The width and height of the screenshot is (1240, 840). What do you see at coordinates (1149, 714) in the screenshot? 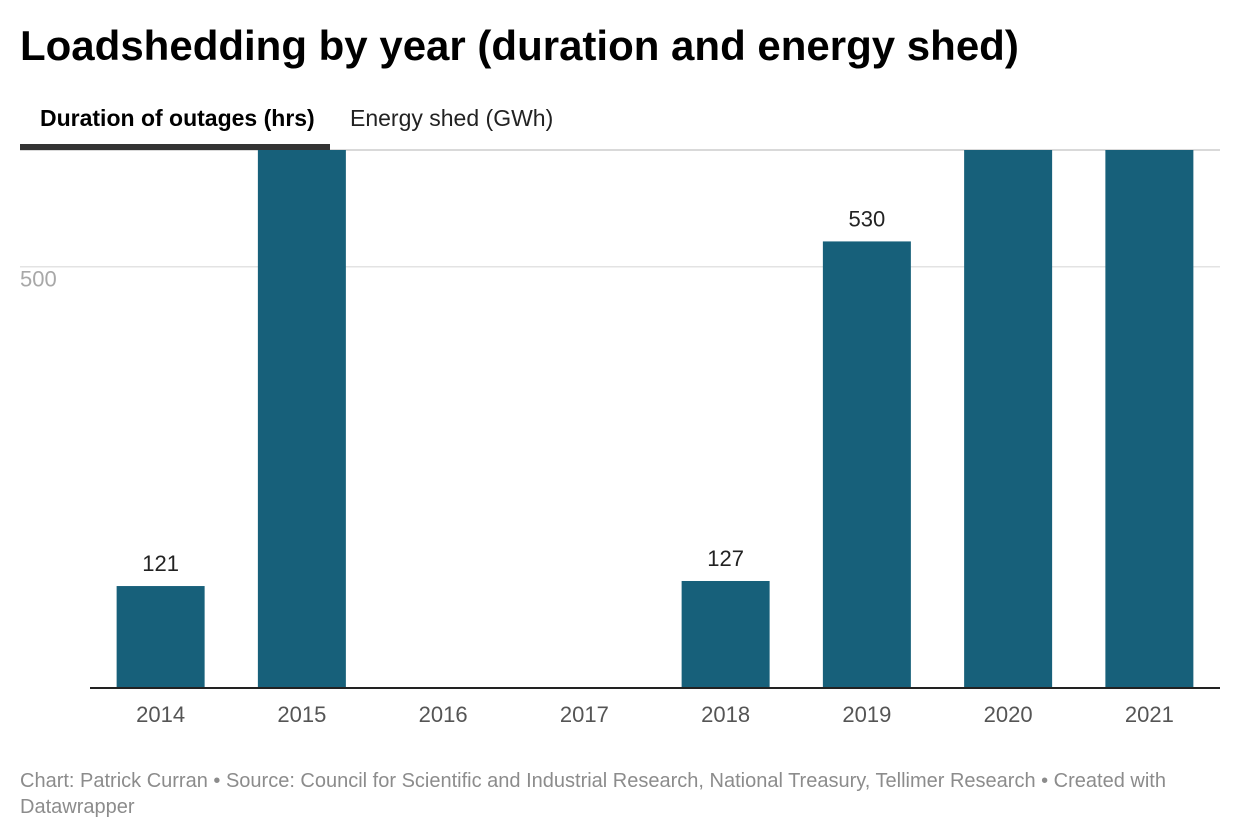
I see `x-tick-label-2021: 2021` at bounding box center [1149, 714].